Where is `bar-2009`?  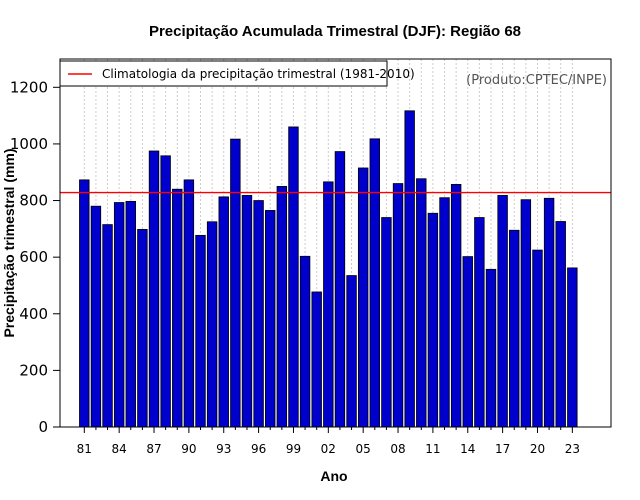 bar-2009 is located at coordinates (409, 269).